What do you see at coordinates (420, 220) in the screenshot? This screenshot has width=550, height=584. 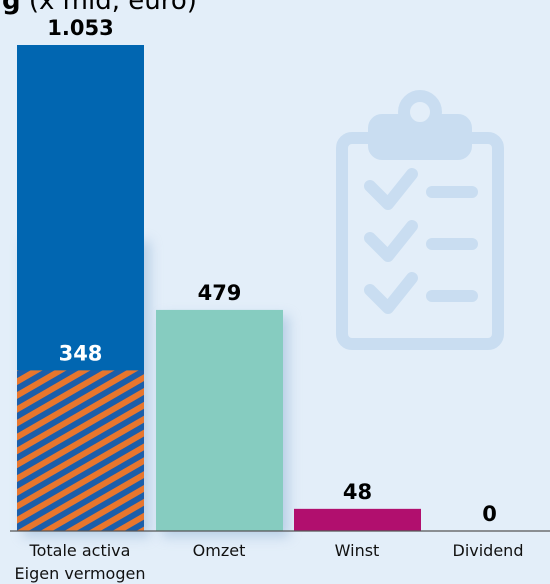 I see `clipboard-checklist-icon` at bounding box center [420, 220].